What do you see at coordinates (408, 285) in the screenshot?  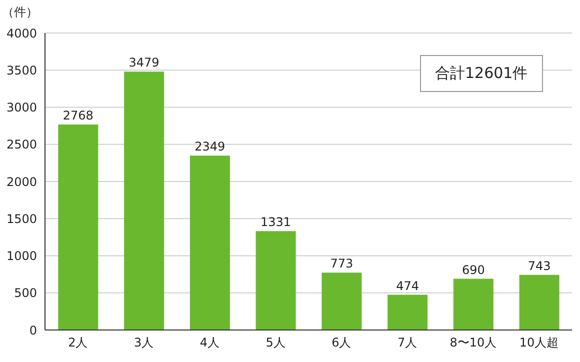 I see `data-label: 474` at bounding box center [408, 285].